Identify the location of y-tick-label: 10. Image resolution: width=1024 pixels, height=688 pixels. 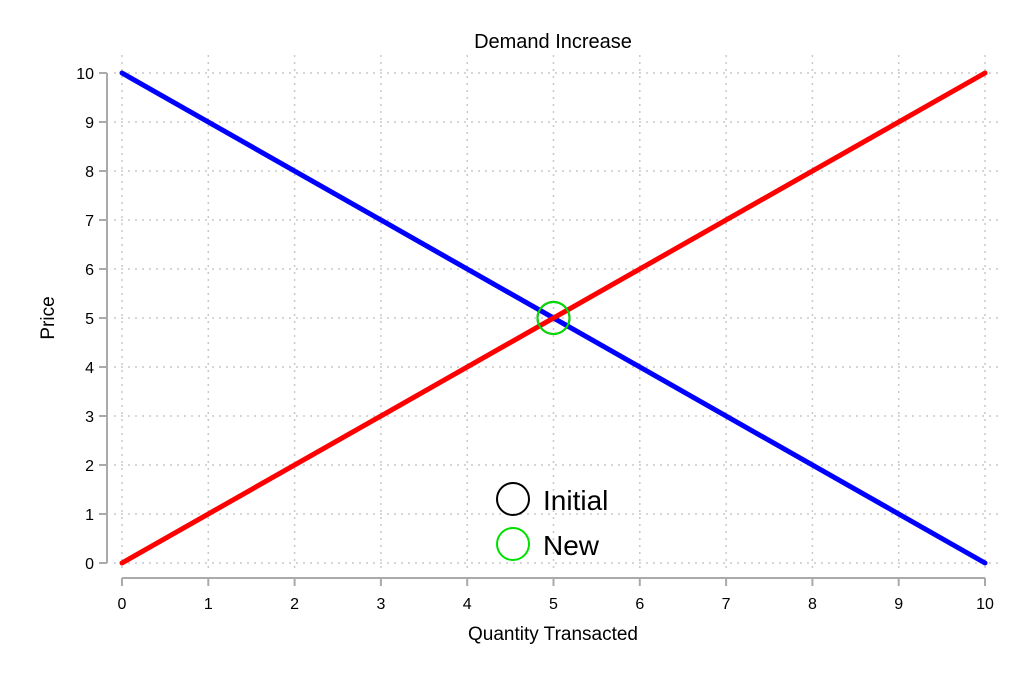
(85, 74).